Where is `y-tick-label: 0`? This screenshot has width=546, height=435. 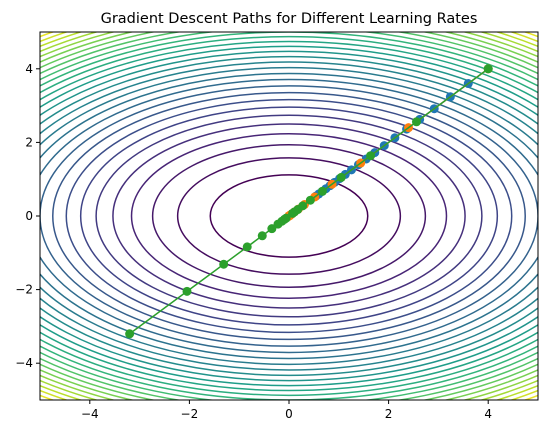
y-tick-label: 0 is located at coordinates (29, 216).